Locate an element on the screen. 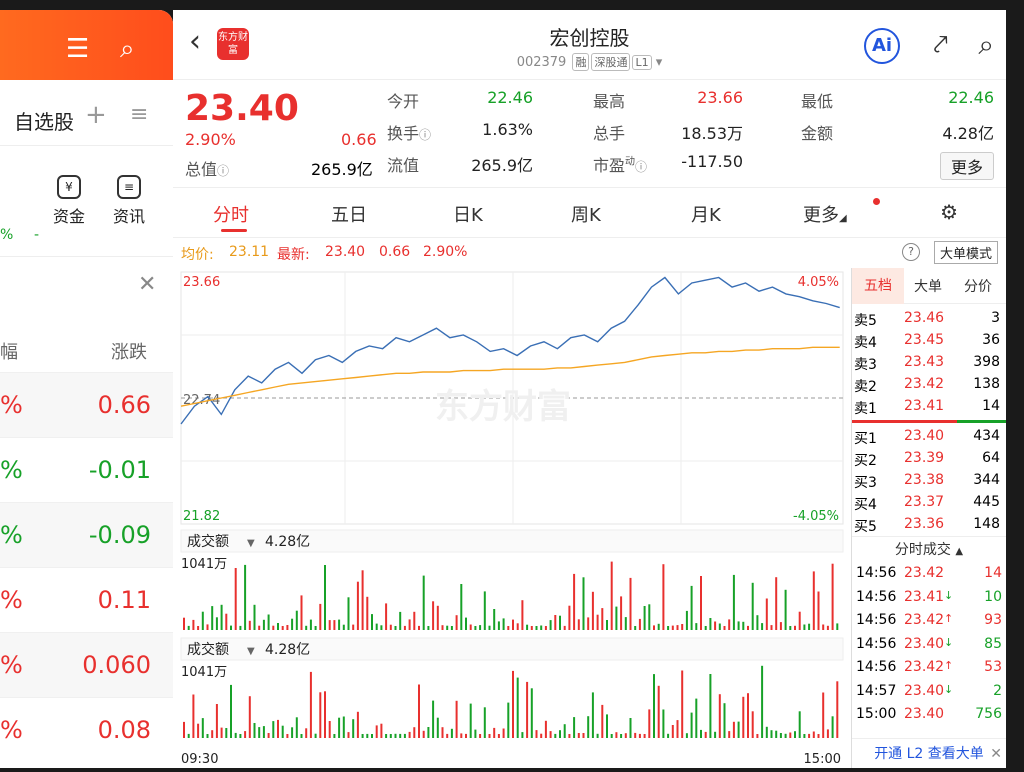 The height and width of the screenshot is (772, 1024). dropdown-icon: ▾ is located at coordinates (659, 62).